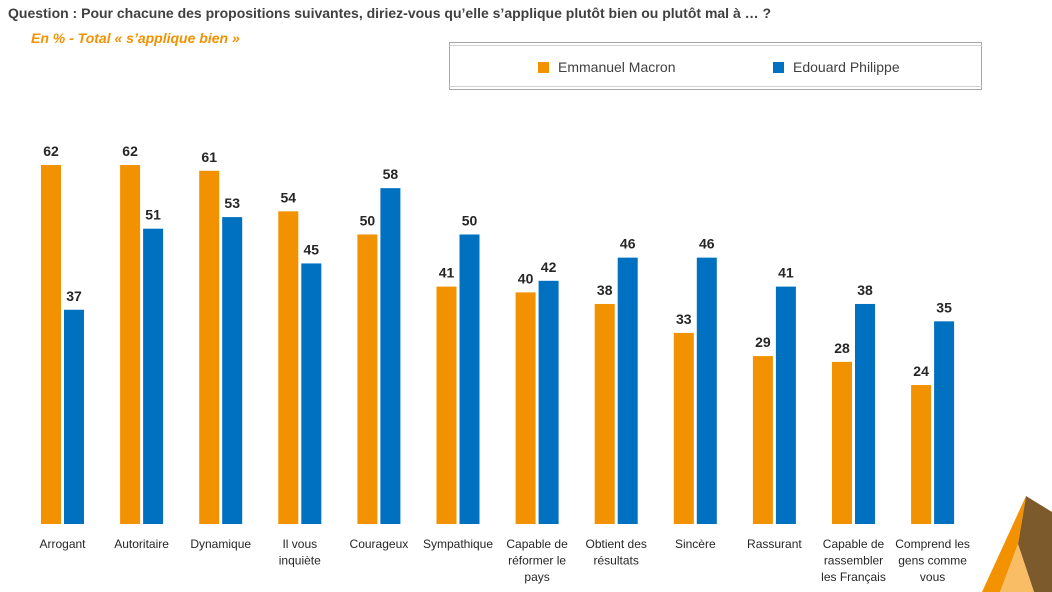 This screenshot has height=592, width=1052. What do you see at coordinates (232, 203) in the screenshot?
I see `data-label-philippe: 53` at bounding box center [232, 203].